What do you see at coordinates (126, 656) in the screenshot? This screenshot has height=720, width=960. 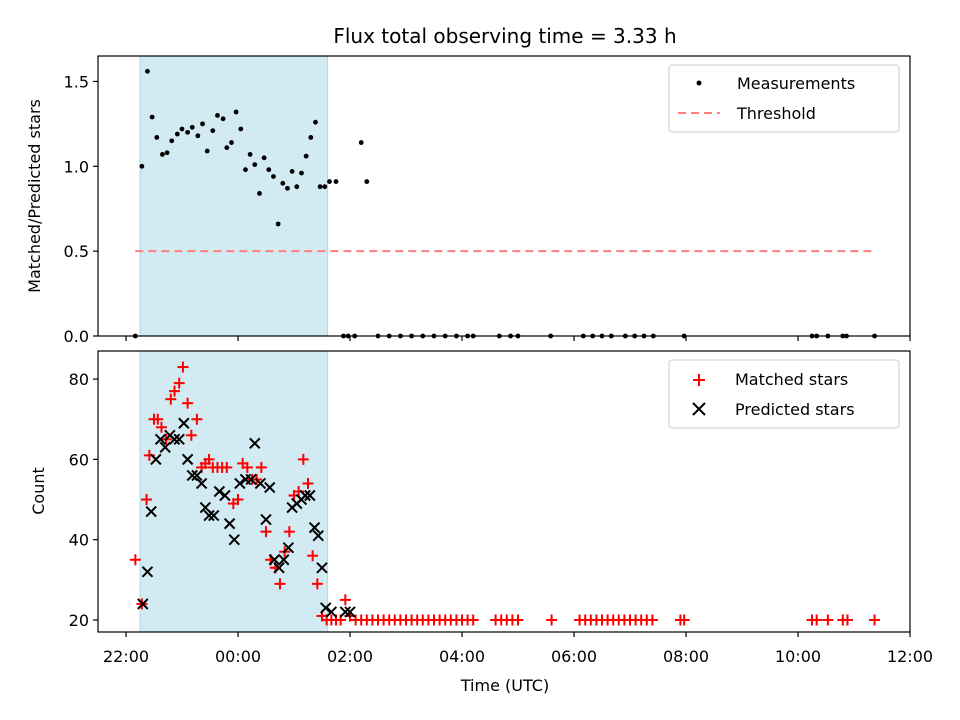 I see `x-tick-label: 22:00` at bounding box center [126, 656].